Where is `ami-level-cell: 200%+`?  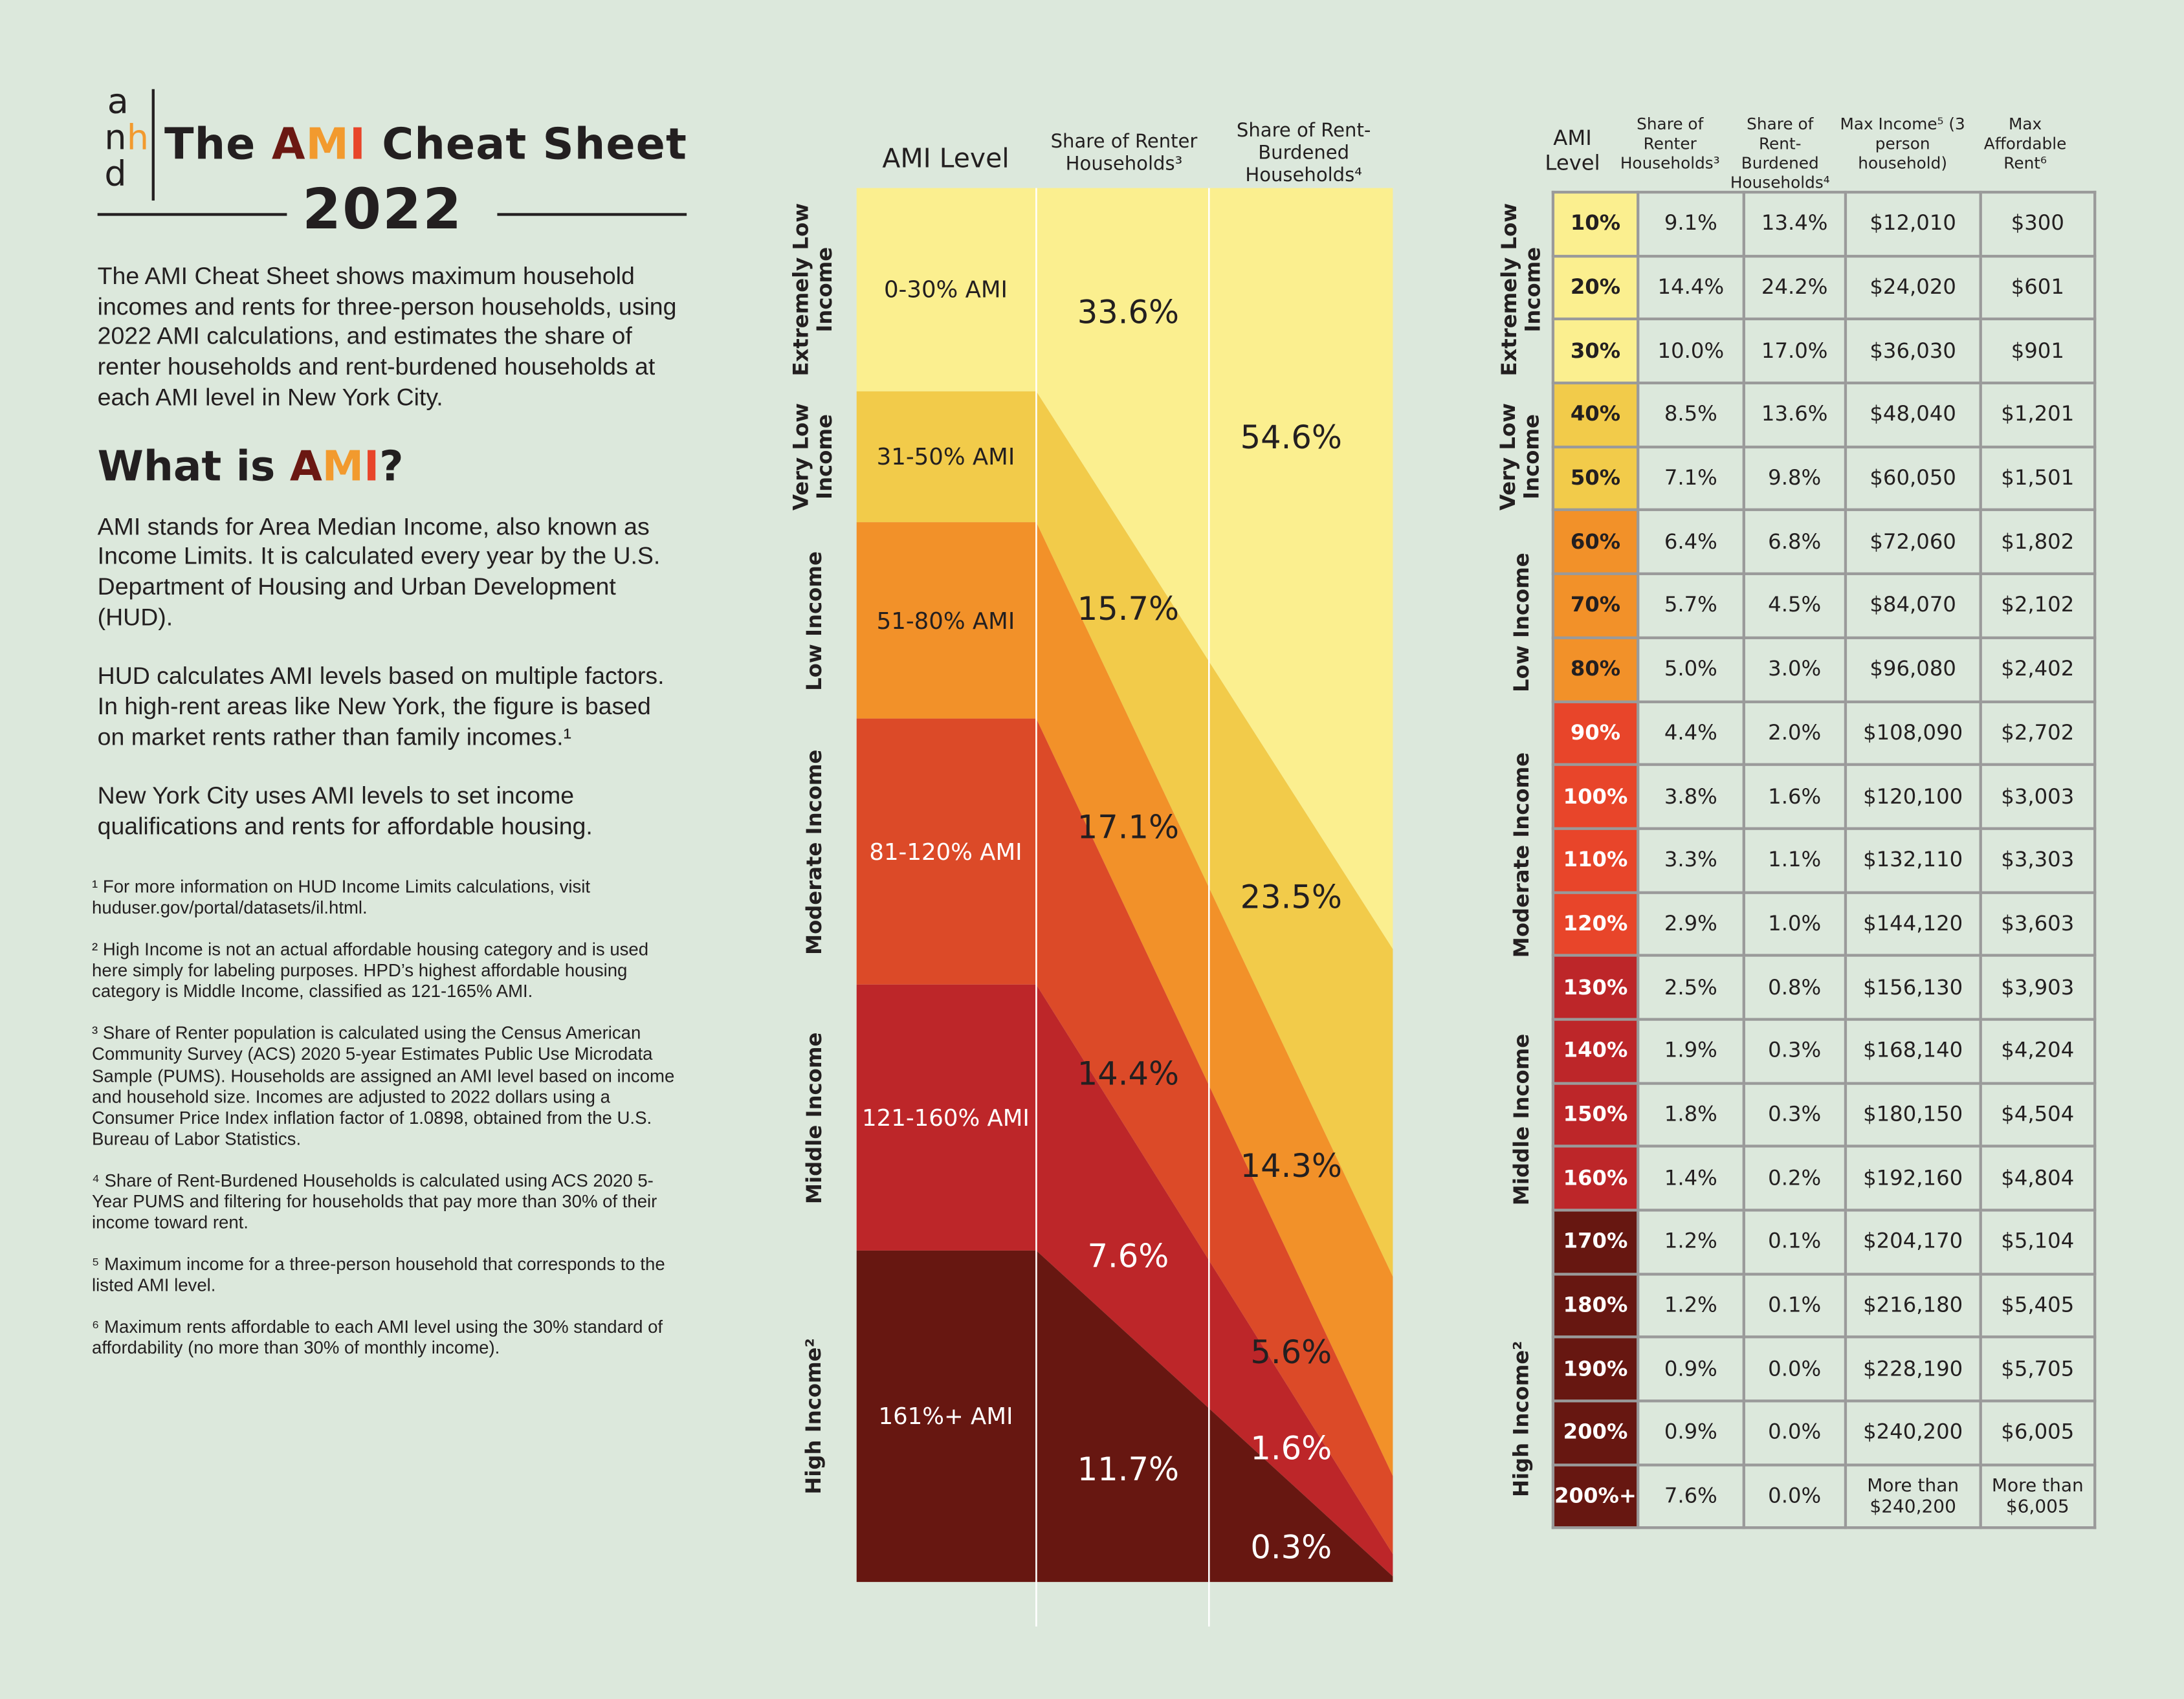
ami-level-cell: 200%+ is located at coordinates (1596, 1497).